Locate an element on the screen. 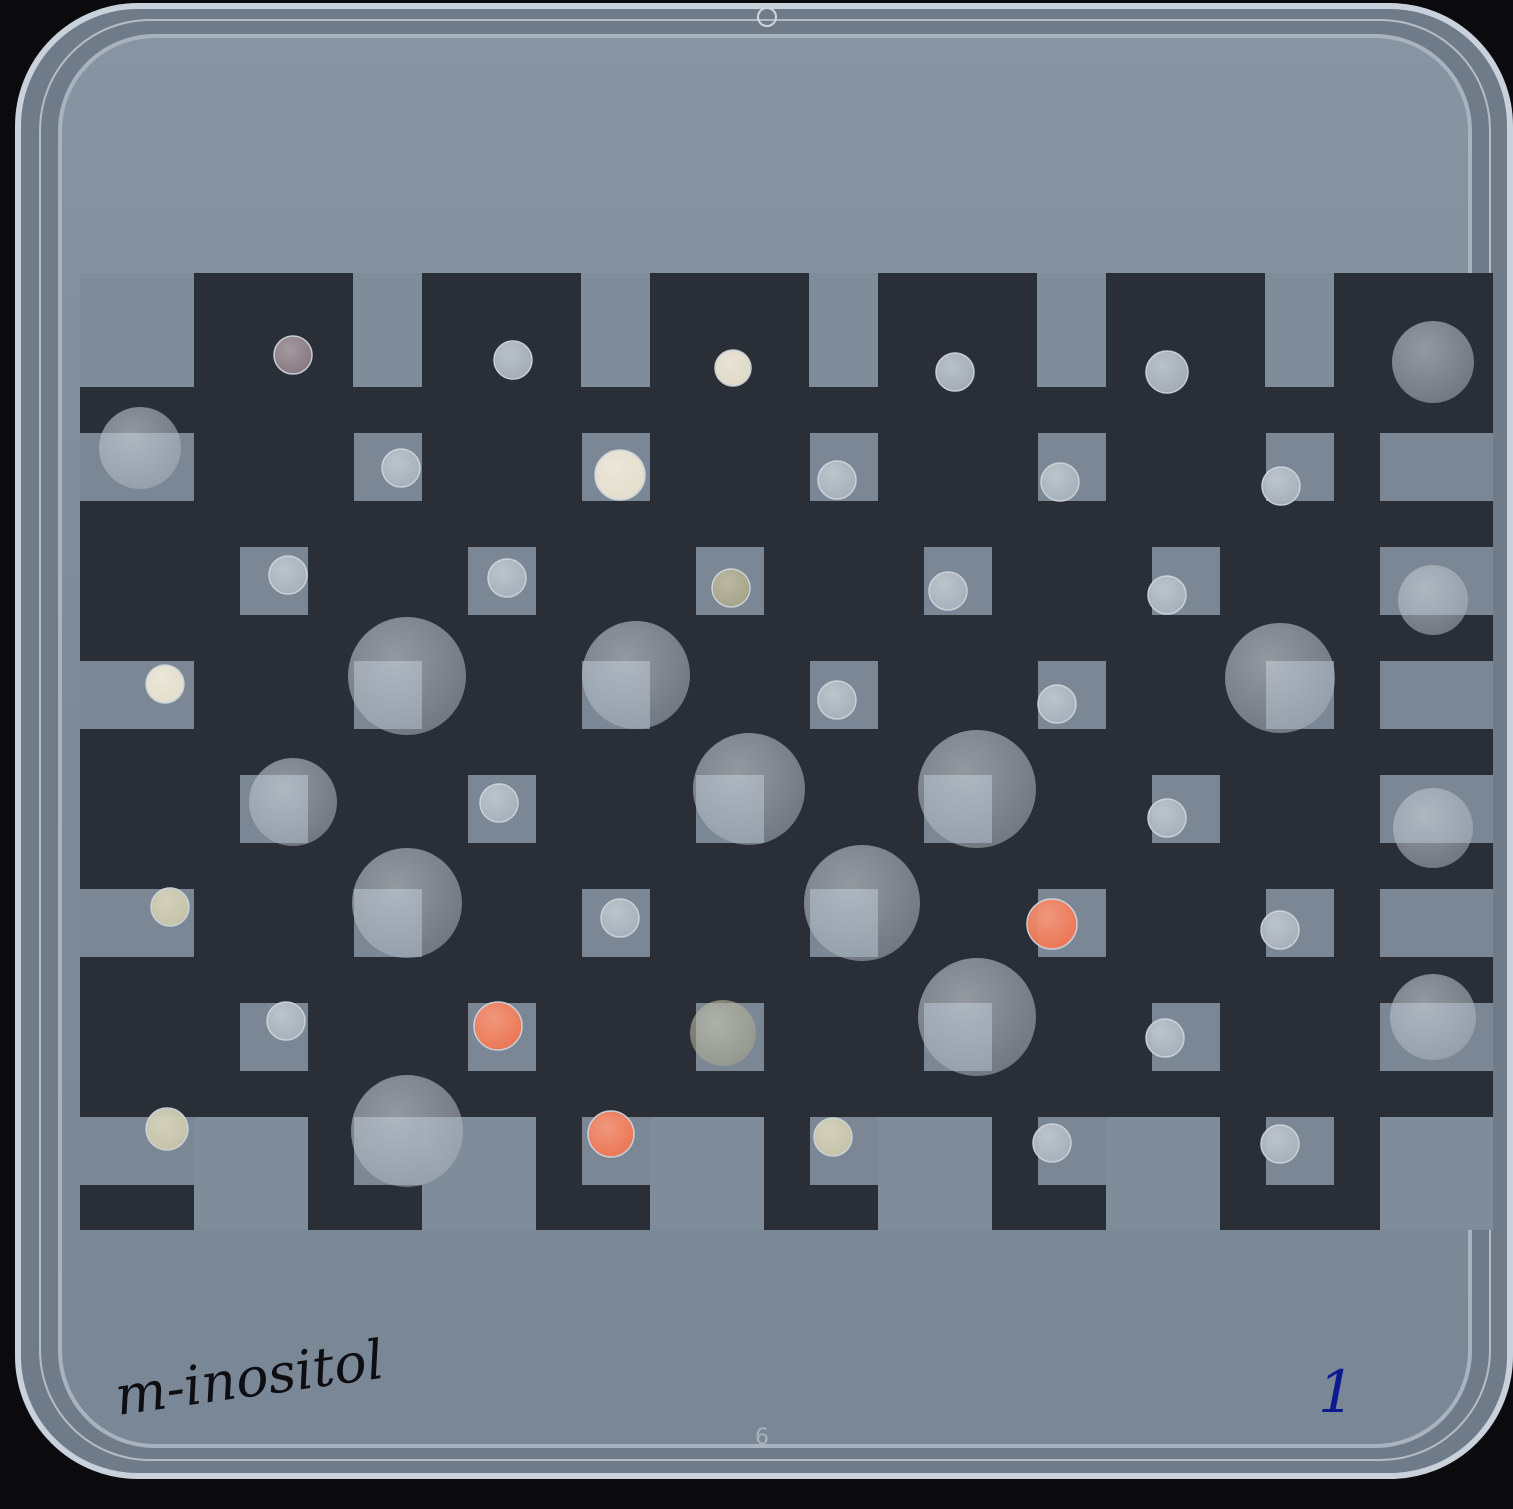 This screenshot has height=1509, width=1513. molded-number: 6 is located at coordinates (762, 1437).